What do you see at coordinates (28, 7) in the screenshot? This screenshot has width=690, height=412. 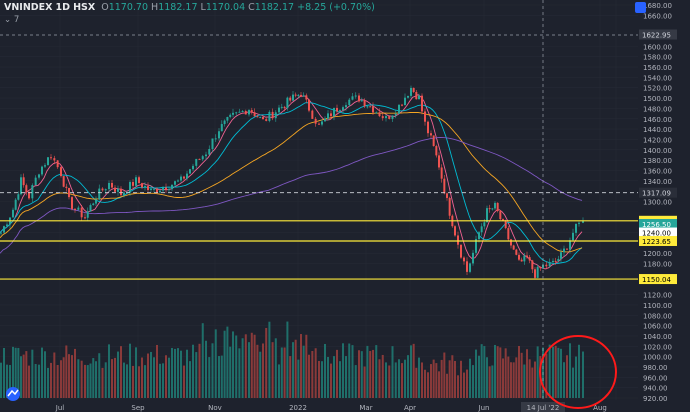 I see `symbol-name: VNINDEX` at bounding box center [28, 7].